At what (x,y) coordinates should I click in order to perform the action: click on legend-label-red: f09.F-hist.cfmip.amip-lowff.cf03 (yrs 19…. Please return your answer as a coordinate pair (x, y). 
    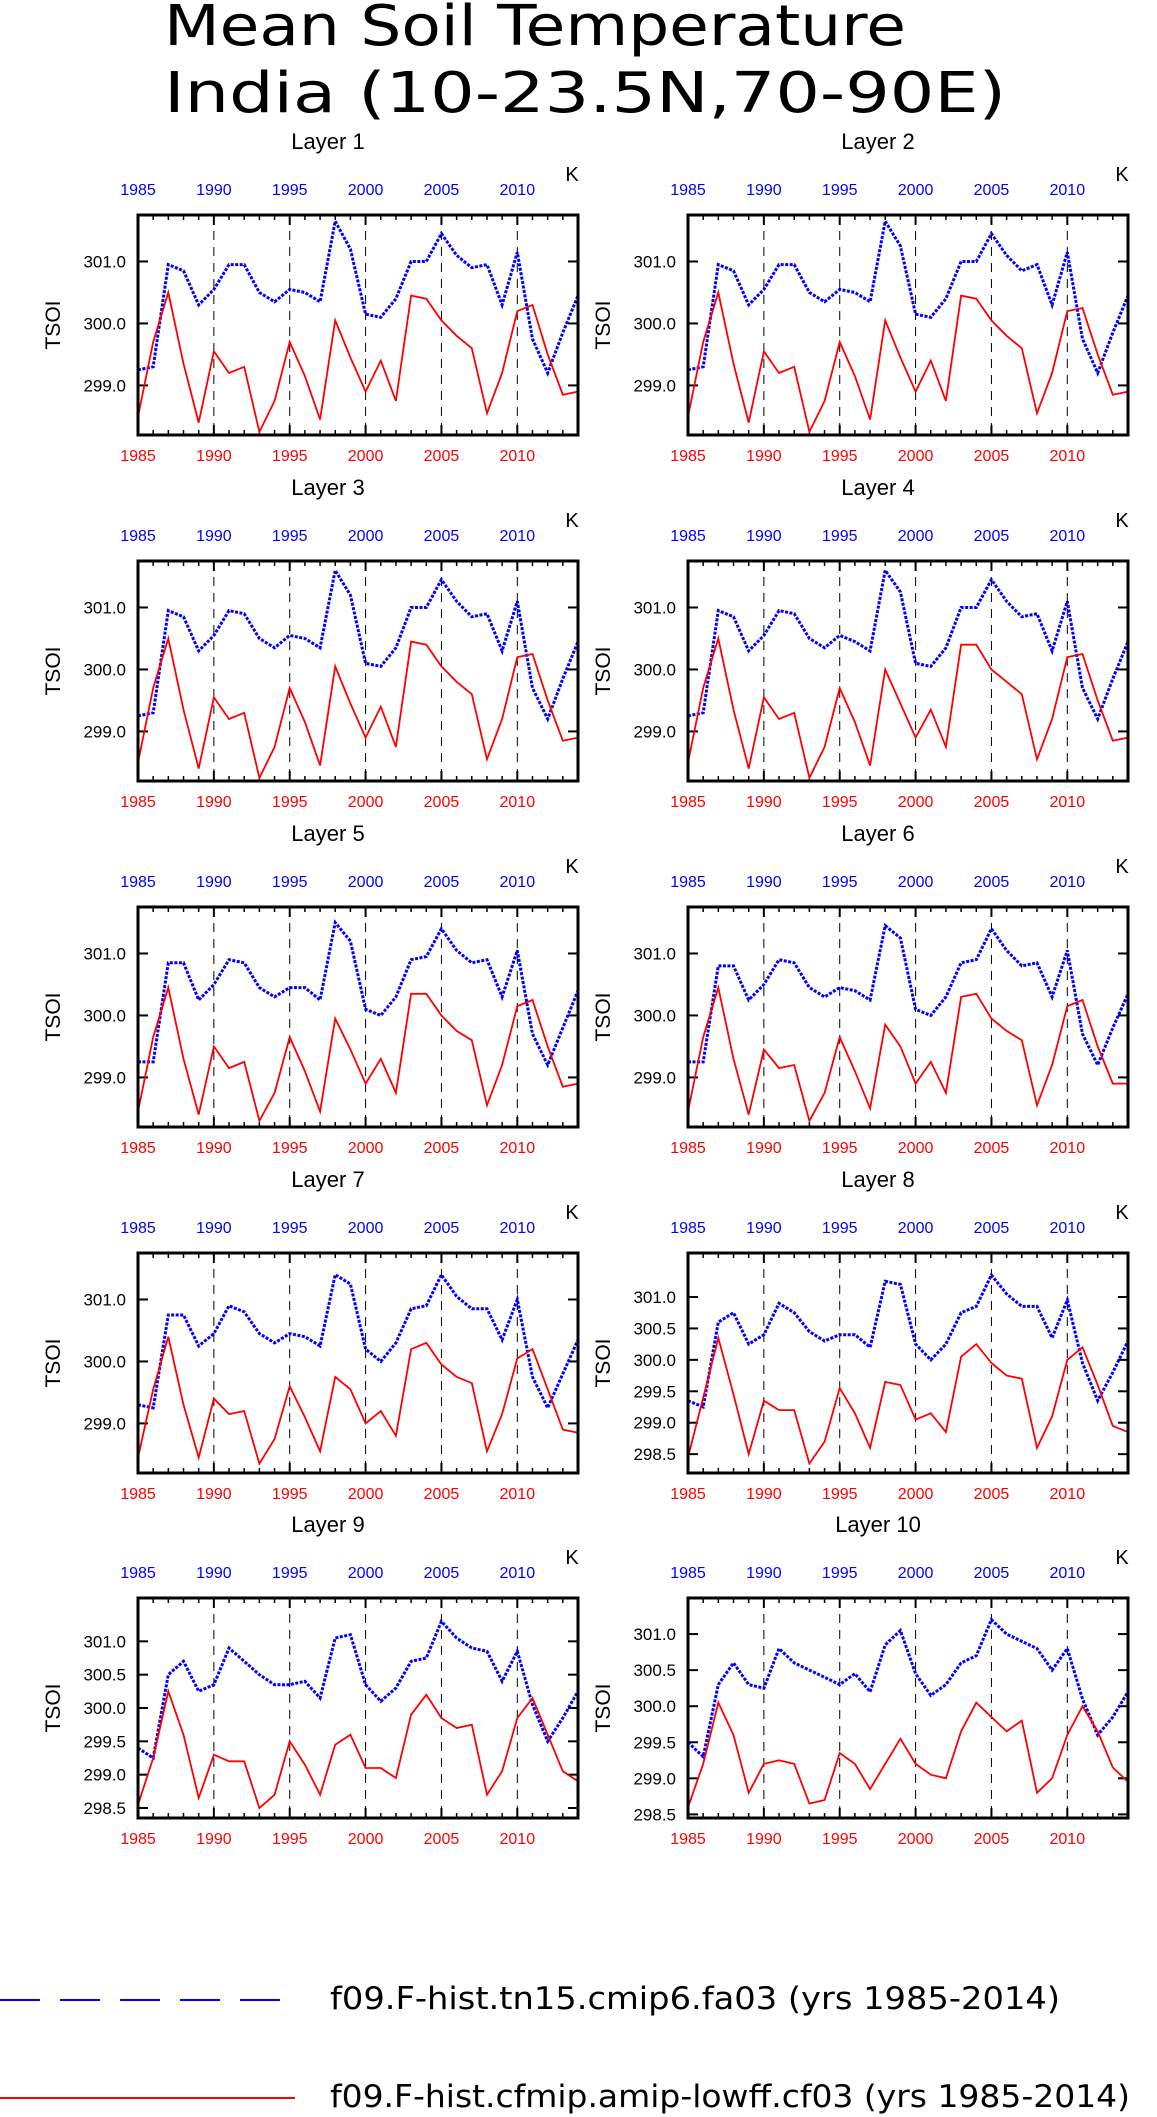
    Looking at the image, I should click on (730, 2097).